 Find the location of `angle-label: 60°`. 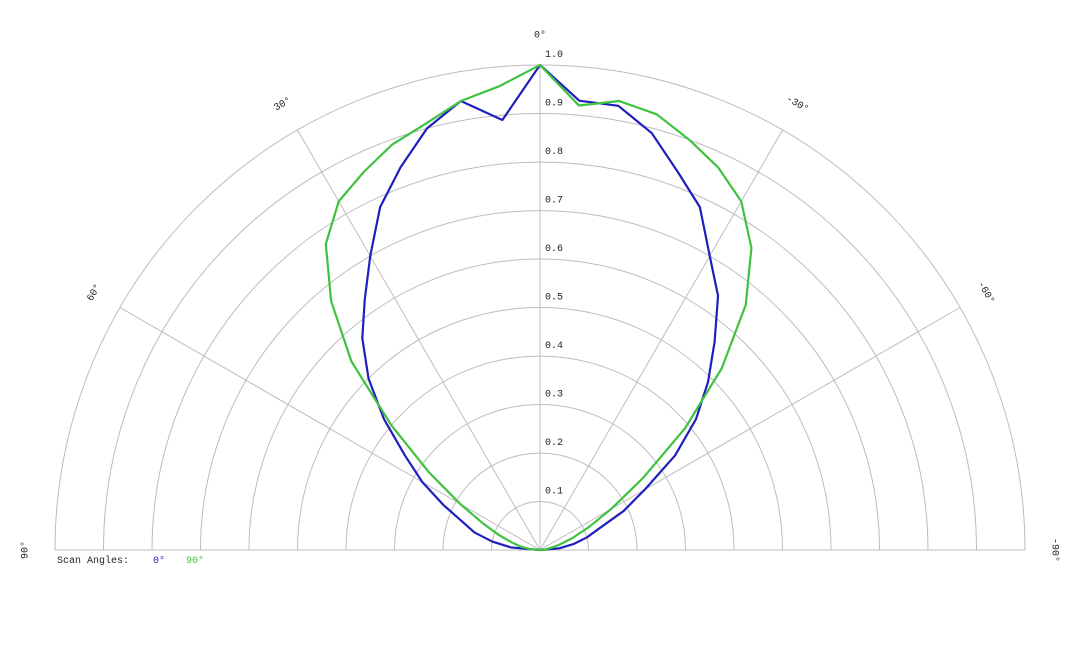

angle-label: 60° is located at coordinates (94, 293).